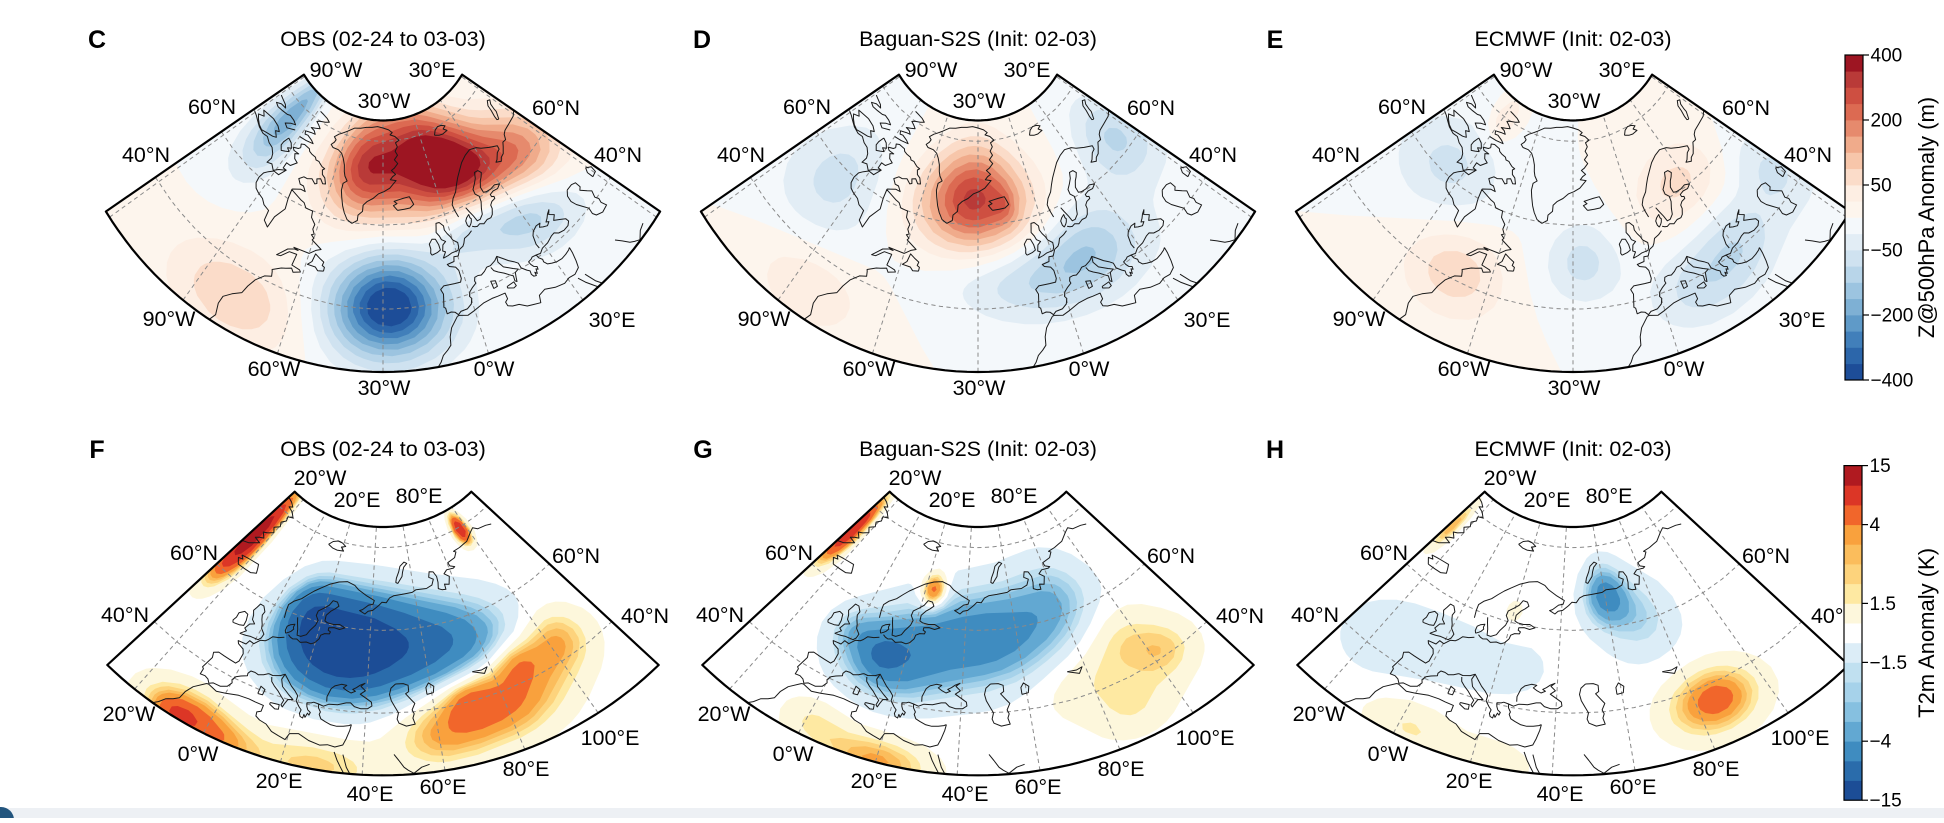 Image resolution: width=1944 pixels, height=823 pixels. I want to click on svg-text: 15, so click(1880, 466).